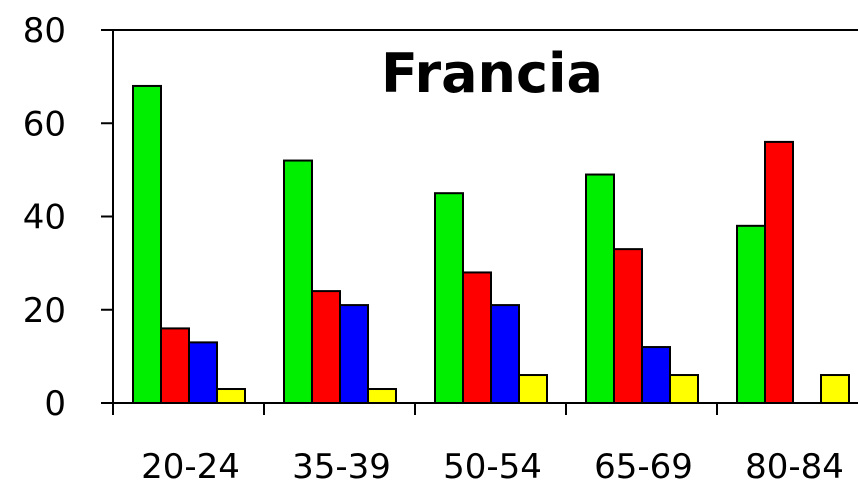 This screenshot has width=859, height=484. What do you see at coordinates (492, 73) in the screenshot?
I see `chart-title: Francia` at bounding box center [492, 73].